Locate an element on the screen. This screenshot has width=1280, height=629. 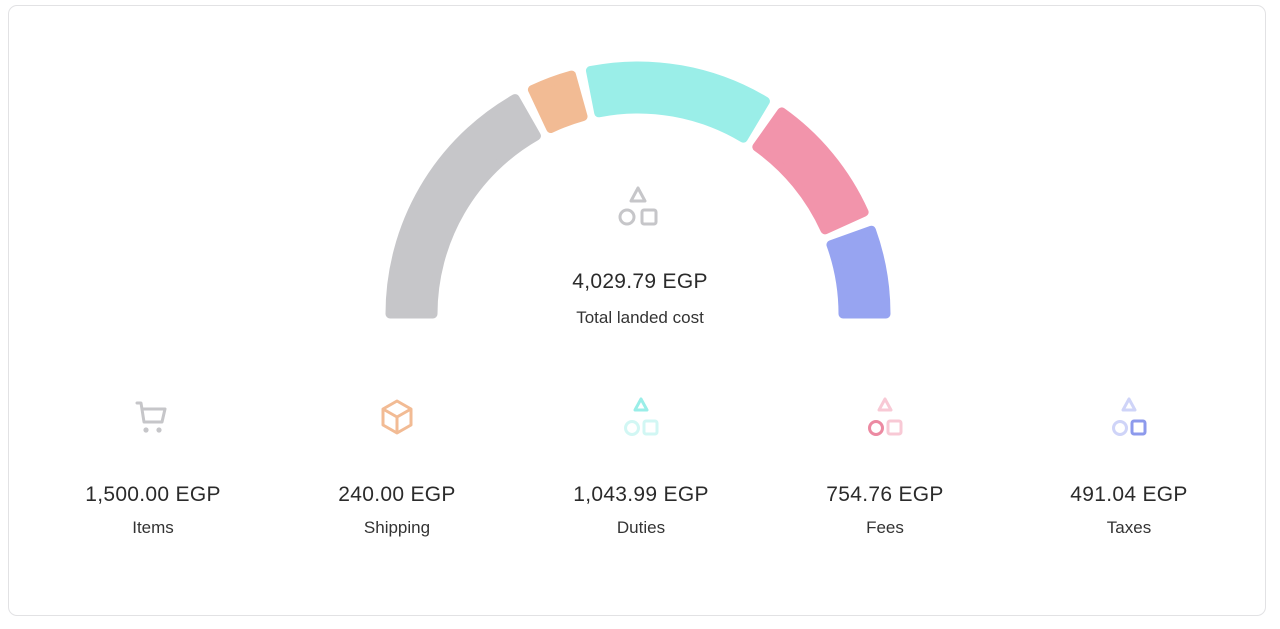
shapes-icon is located at coordinates (638, 206).